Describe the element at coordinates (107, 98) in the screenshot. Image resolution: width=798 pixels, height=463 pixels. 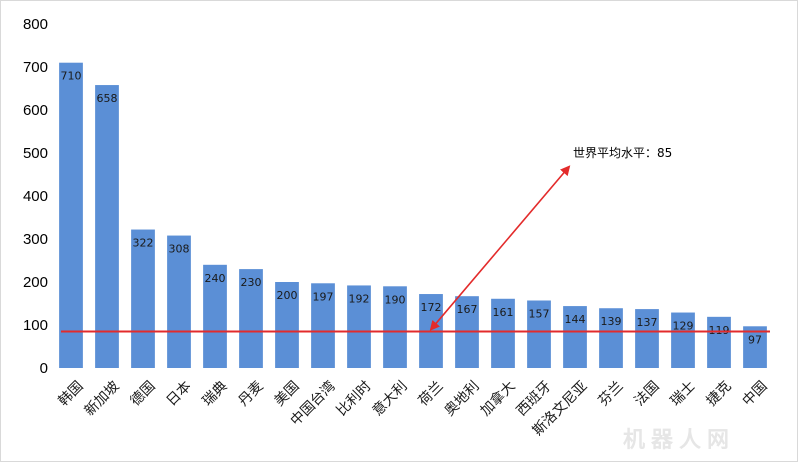
I see `data-label: 658` at that location.